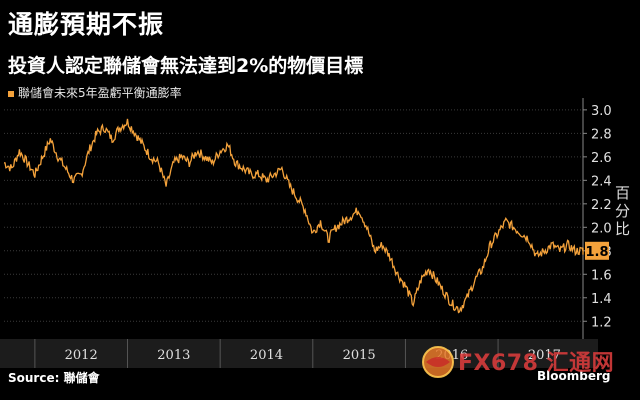 The image size is (640, 400). What do you see at coordinates (266, 355) in the screenshot?
I see `x-tick-label: 2014` at bounding box center [266, 355].